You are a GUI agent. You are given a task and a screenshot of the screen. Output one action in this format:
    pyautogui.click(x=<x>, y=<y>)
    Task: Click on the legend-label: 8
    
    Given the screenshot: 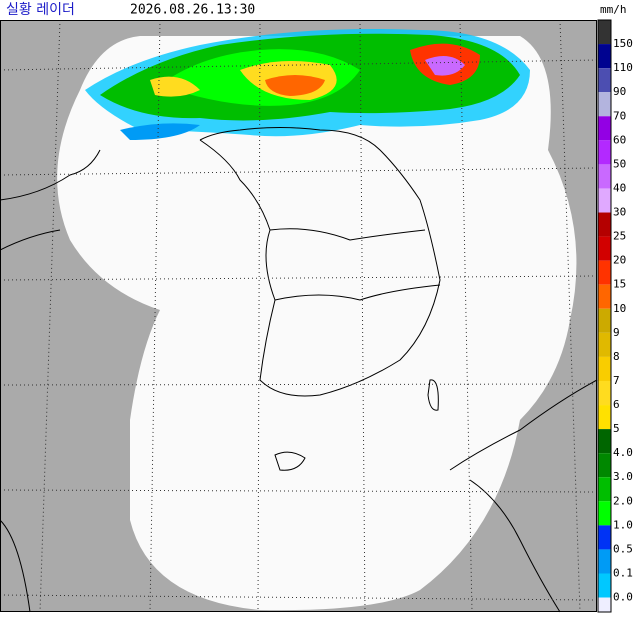 What is the action you would take?
    pyautogui.click(x=616, y=356)
    